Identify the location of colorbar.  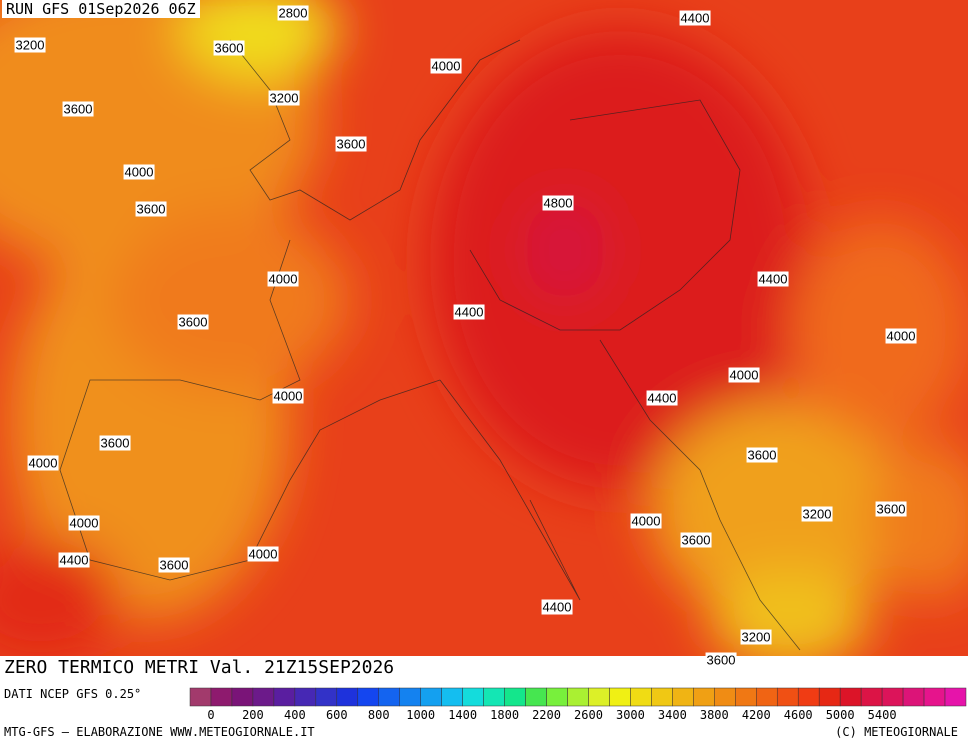
(578, 697).